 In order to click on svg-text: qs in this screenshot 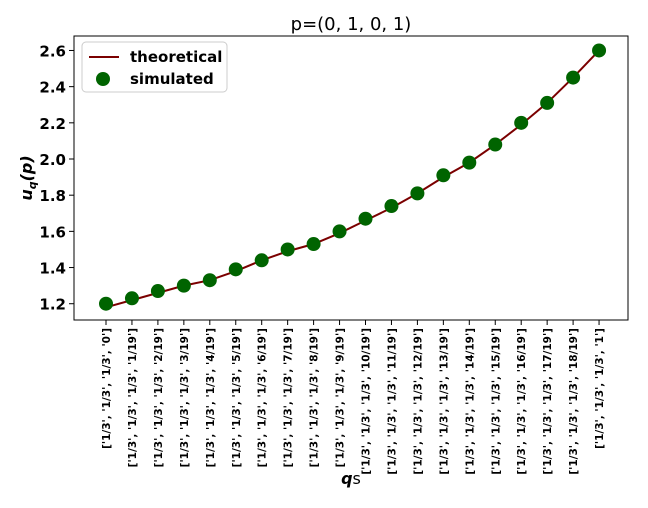, I will do `click(351, 478)`.